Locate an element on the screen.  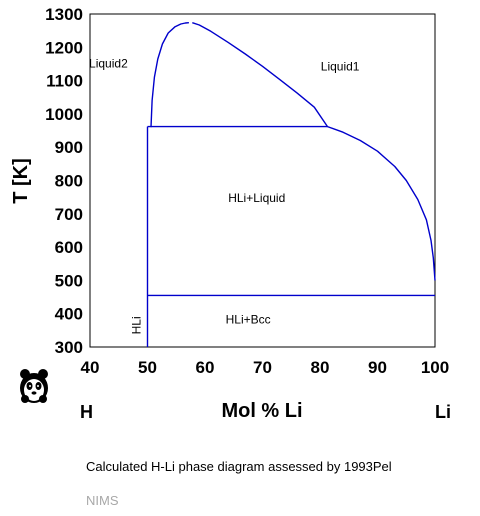
x-tick-label: 50 is located at coordinates (147, 367).